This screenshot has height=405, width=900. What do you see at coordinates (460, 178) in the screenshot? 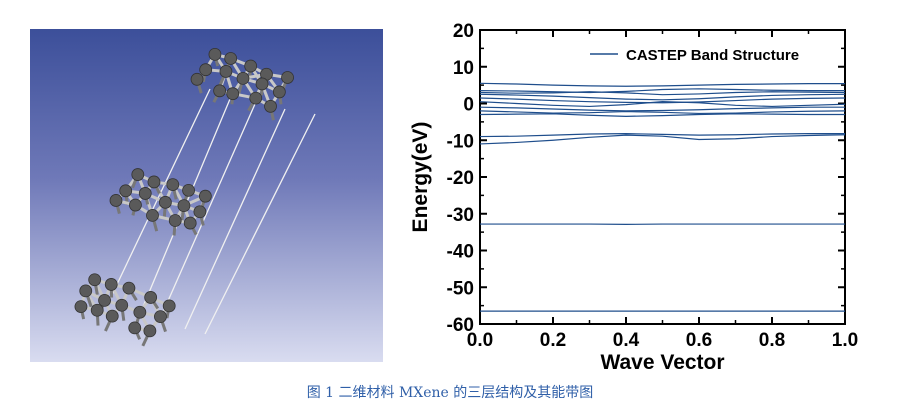
I see `y-tick-label: -20` at bounding box center [460, 178].